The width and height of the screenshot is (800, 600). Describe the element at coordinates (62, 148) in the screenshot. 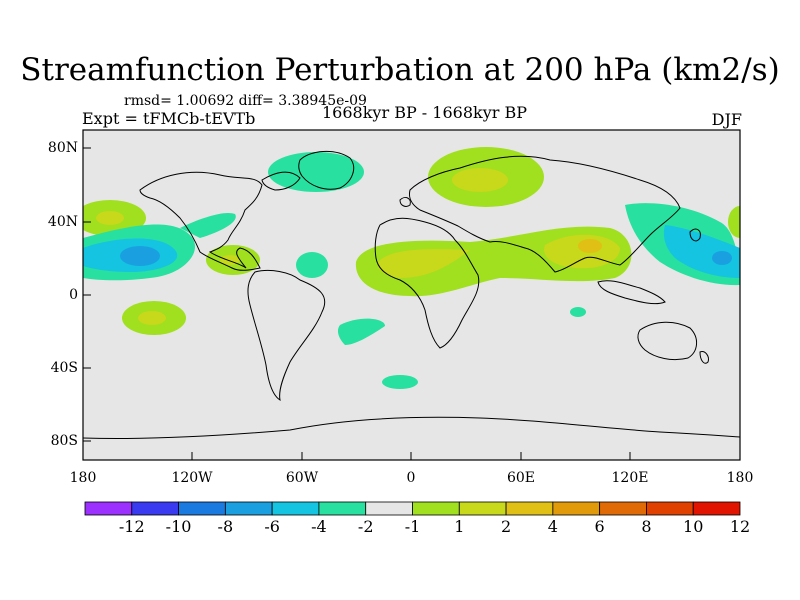

I see `y-label-80n: 80N` at that location.